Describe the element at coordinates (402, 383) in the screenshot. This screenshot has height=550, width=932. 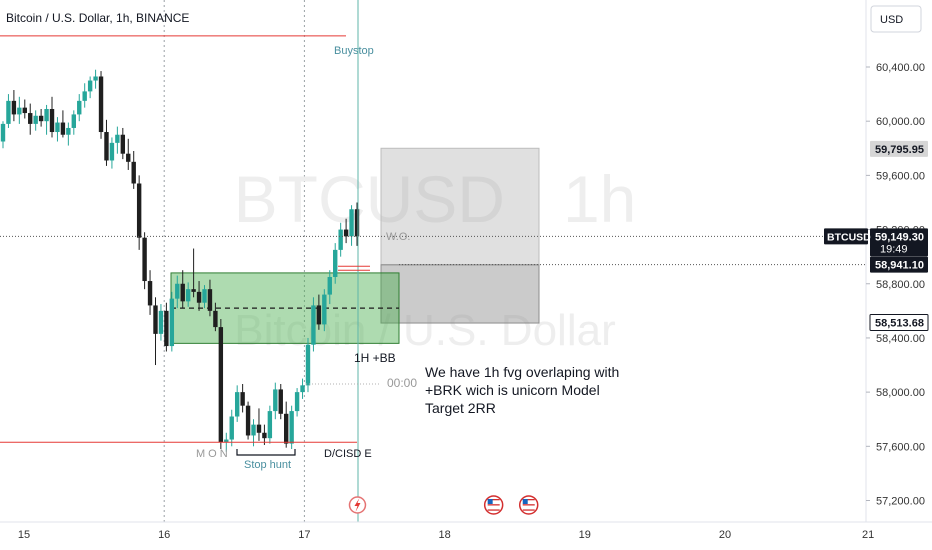
I see `time-hint-label: 00:00` at that location.